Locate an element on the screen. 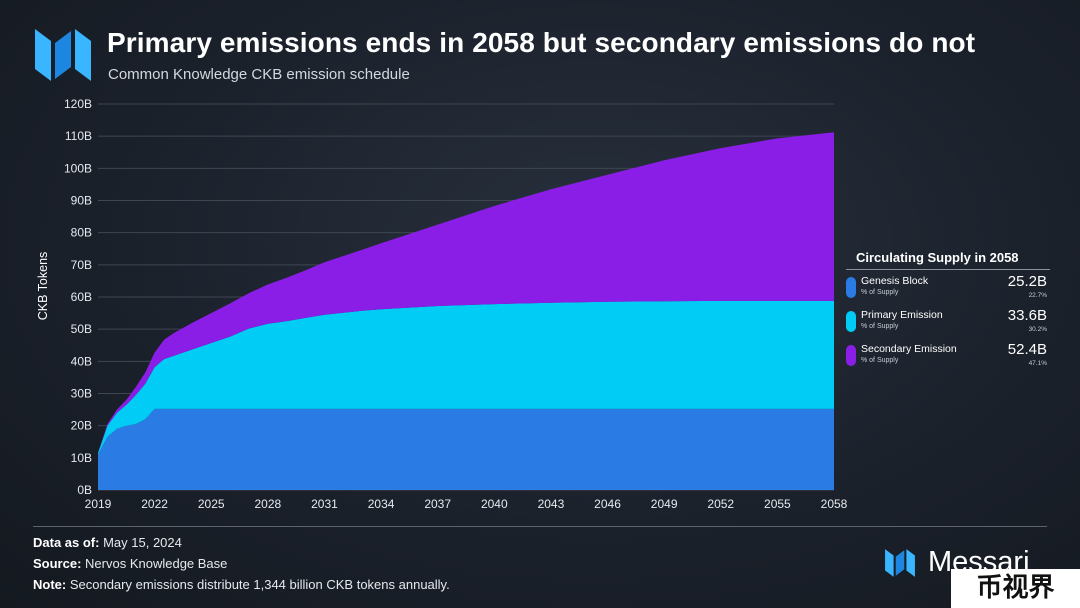 Image resolution: width=1080 pixels, height=608 pixels. legend-item-value: 33.6B is located at coordinates (1027, 315).